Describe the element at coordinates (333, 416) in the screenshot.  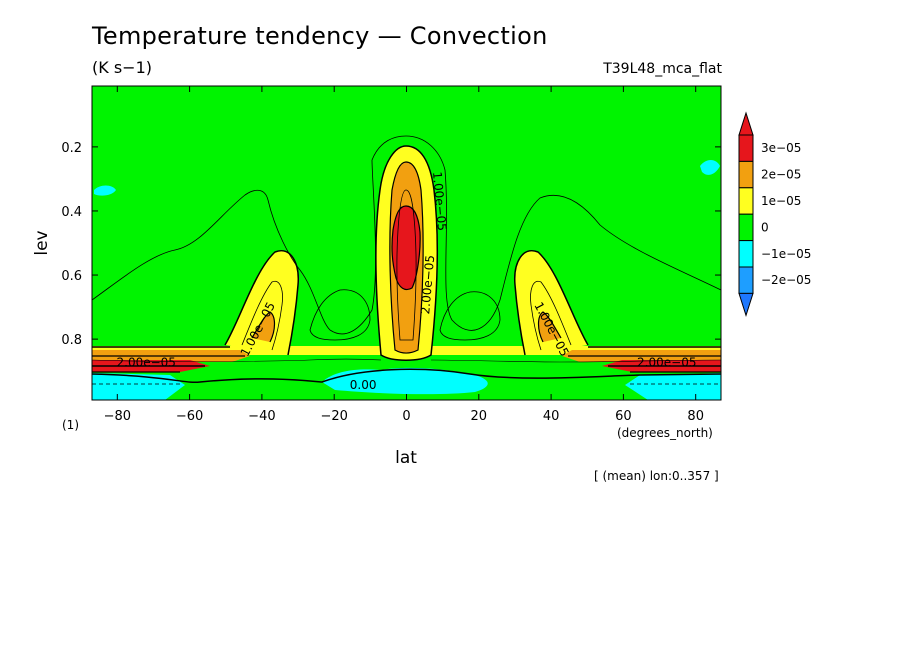
I see `x-tick-label: −20` at that location.